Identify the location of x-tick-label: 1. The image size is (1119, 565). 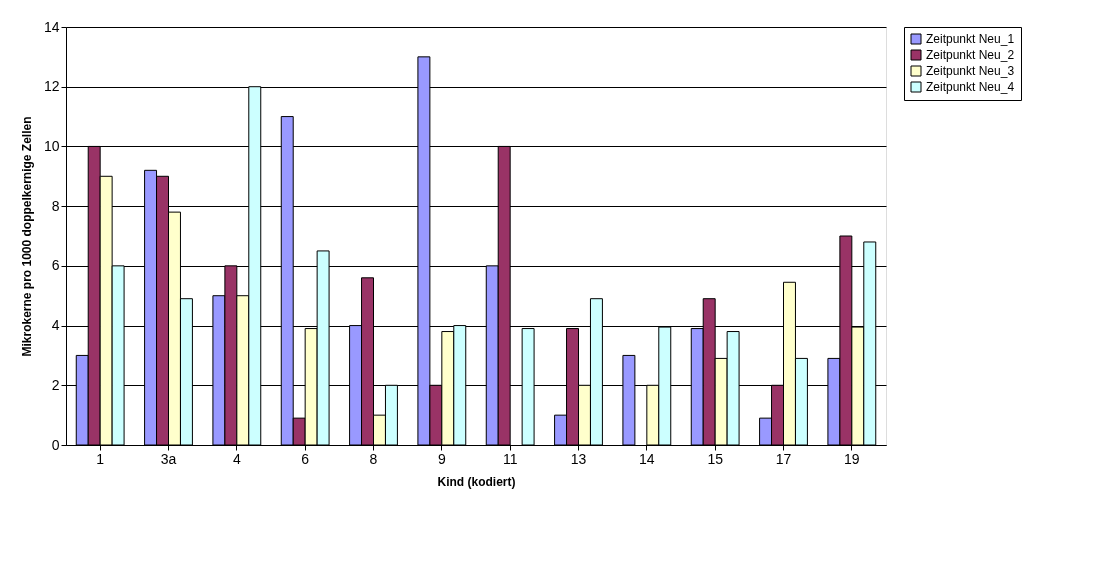
(100, 458).